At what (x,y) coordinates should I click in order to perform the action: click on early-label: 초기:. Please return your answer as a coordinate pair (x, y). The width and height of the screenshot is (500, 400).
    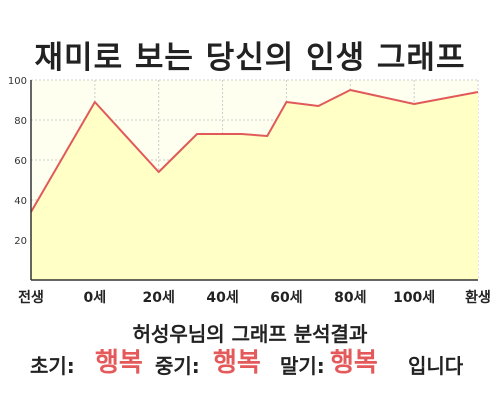
    Looking at the image, I should click on (52, 366).